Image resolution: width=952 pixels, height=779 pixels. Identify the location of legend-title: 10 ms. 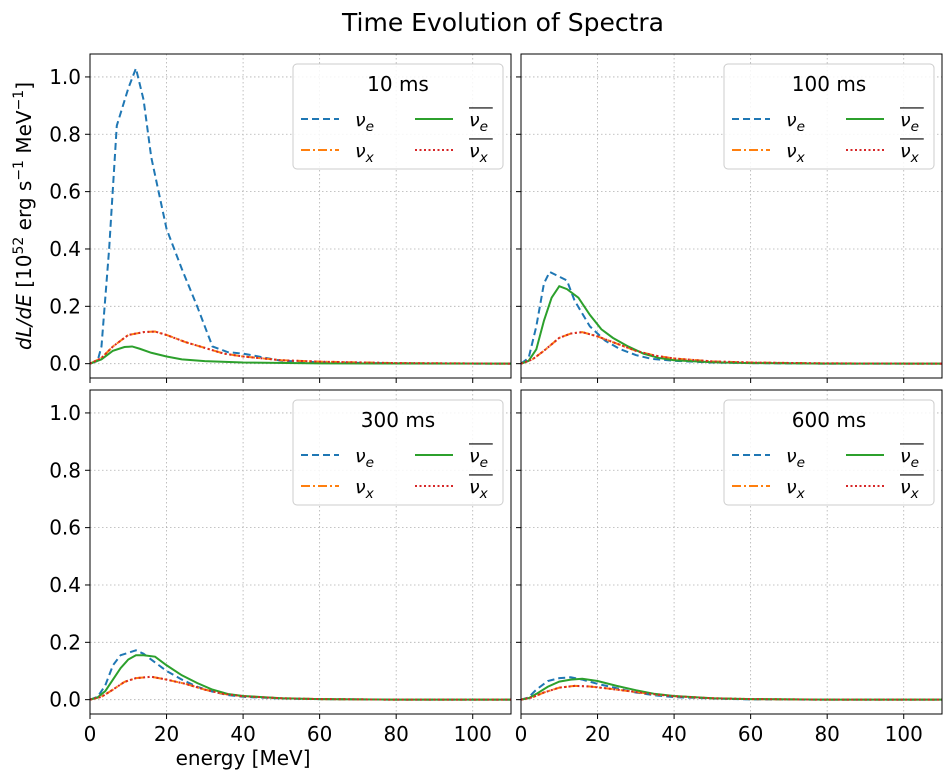
(398, 84).